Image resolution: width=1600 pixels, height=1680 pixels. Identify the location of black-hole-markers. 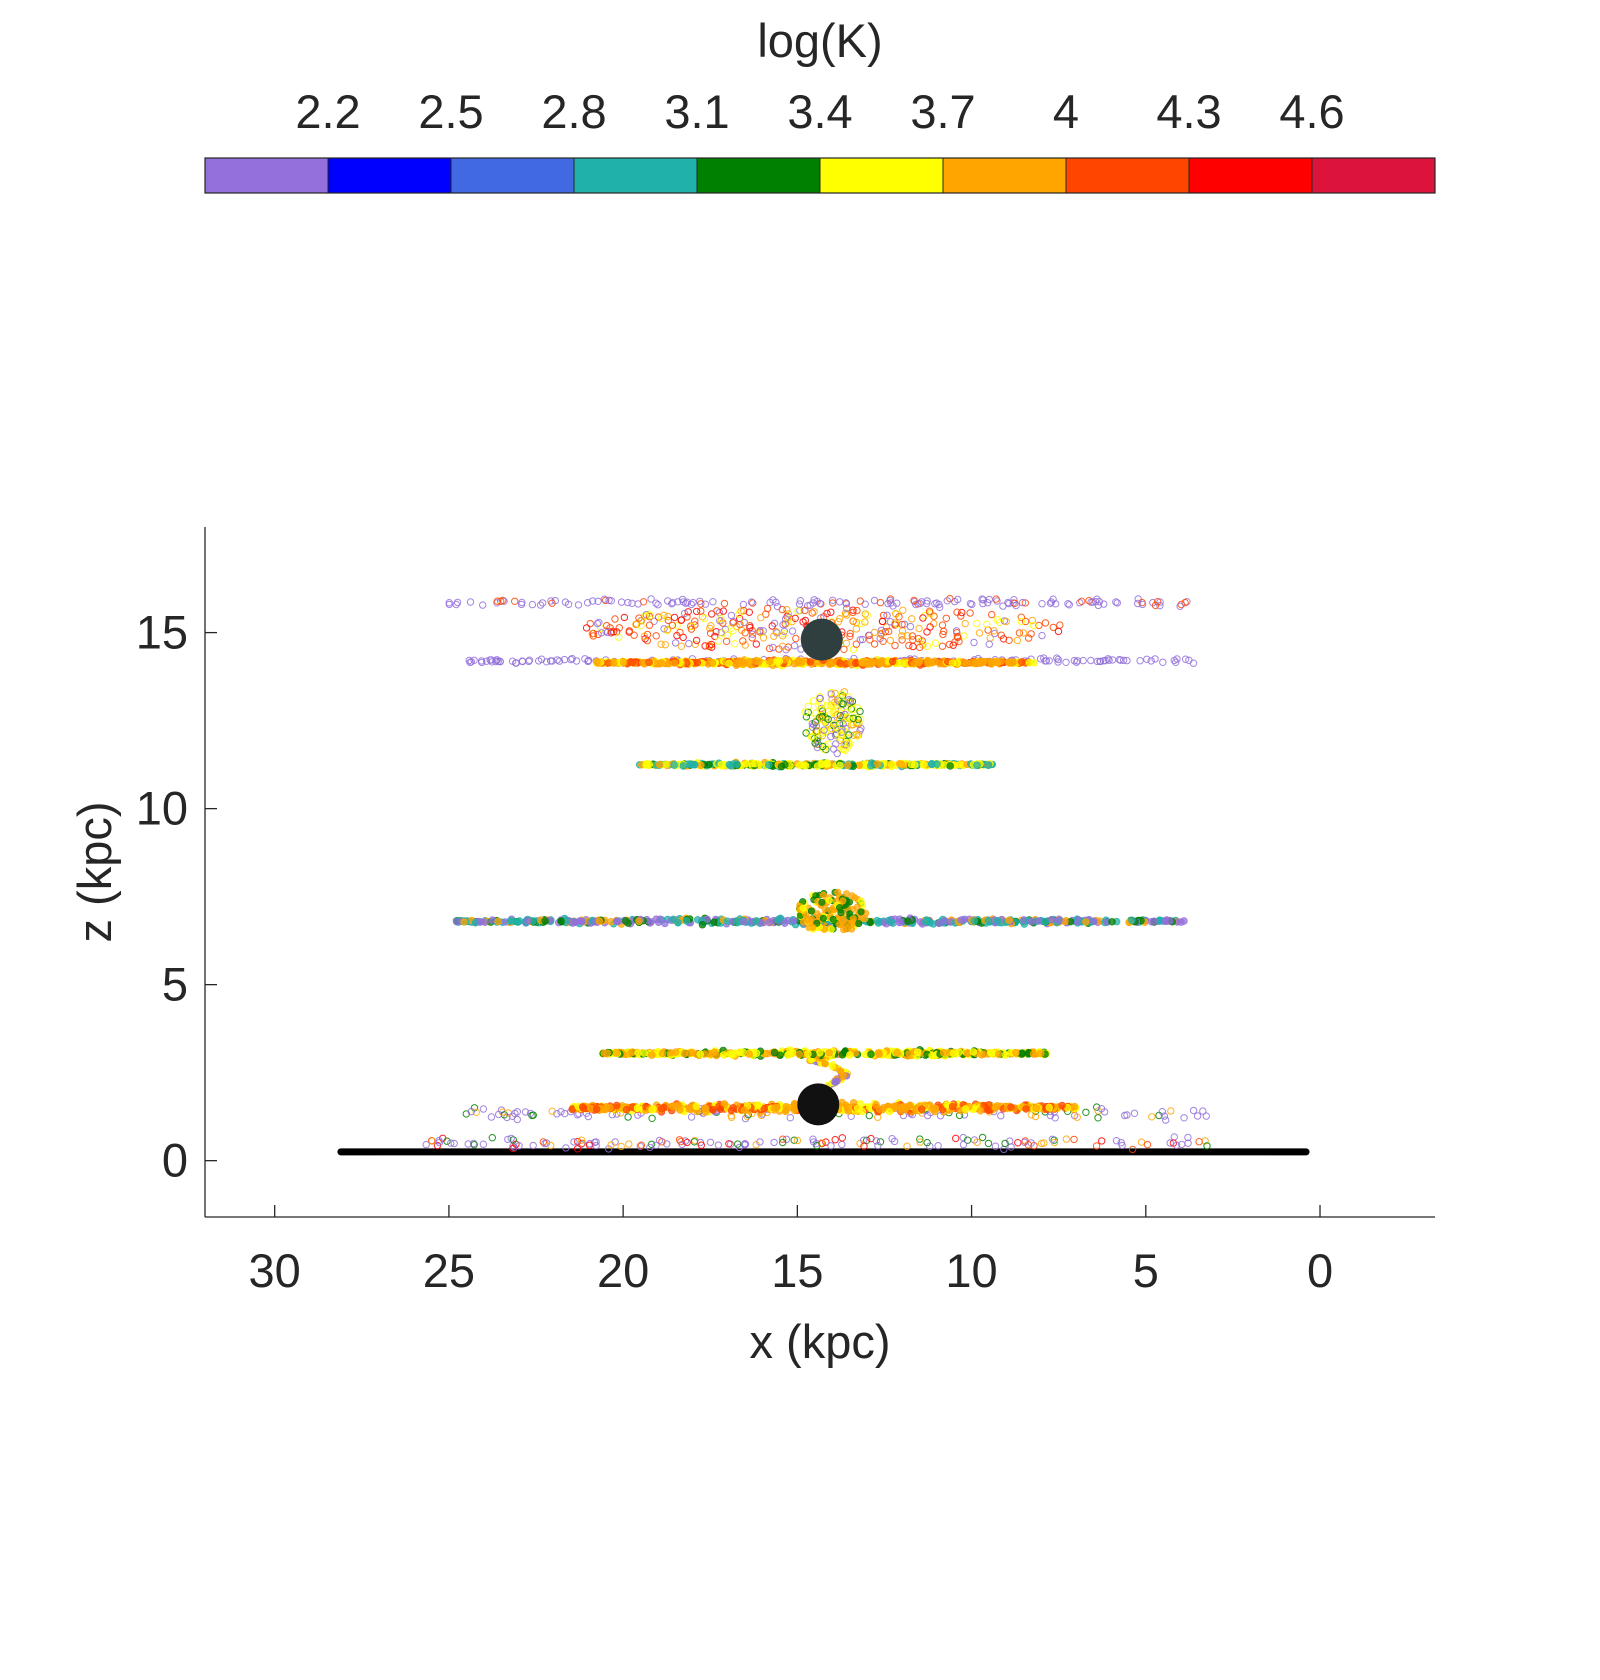
(820, 872).